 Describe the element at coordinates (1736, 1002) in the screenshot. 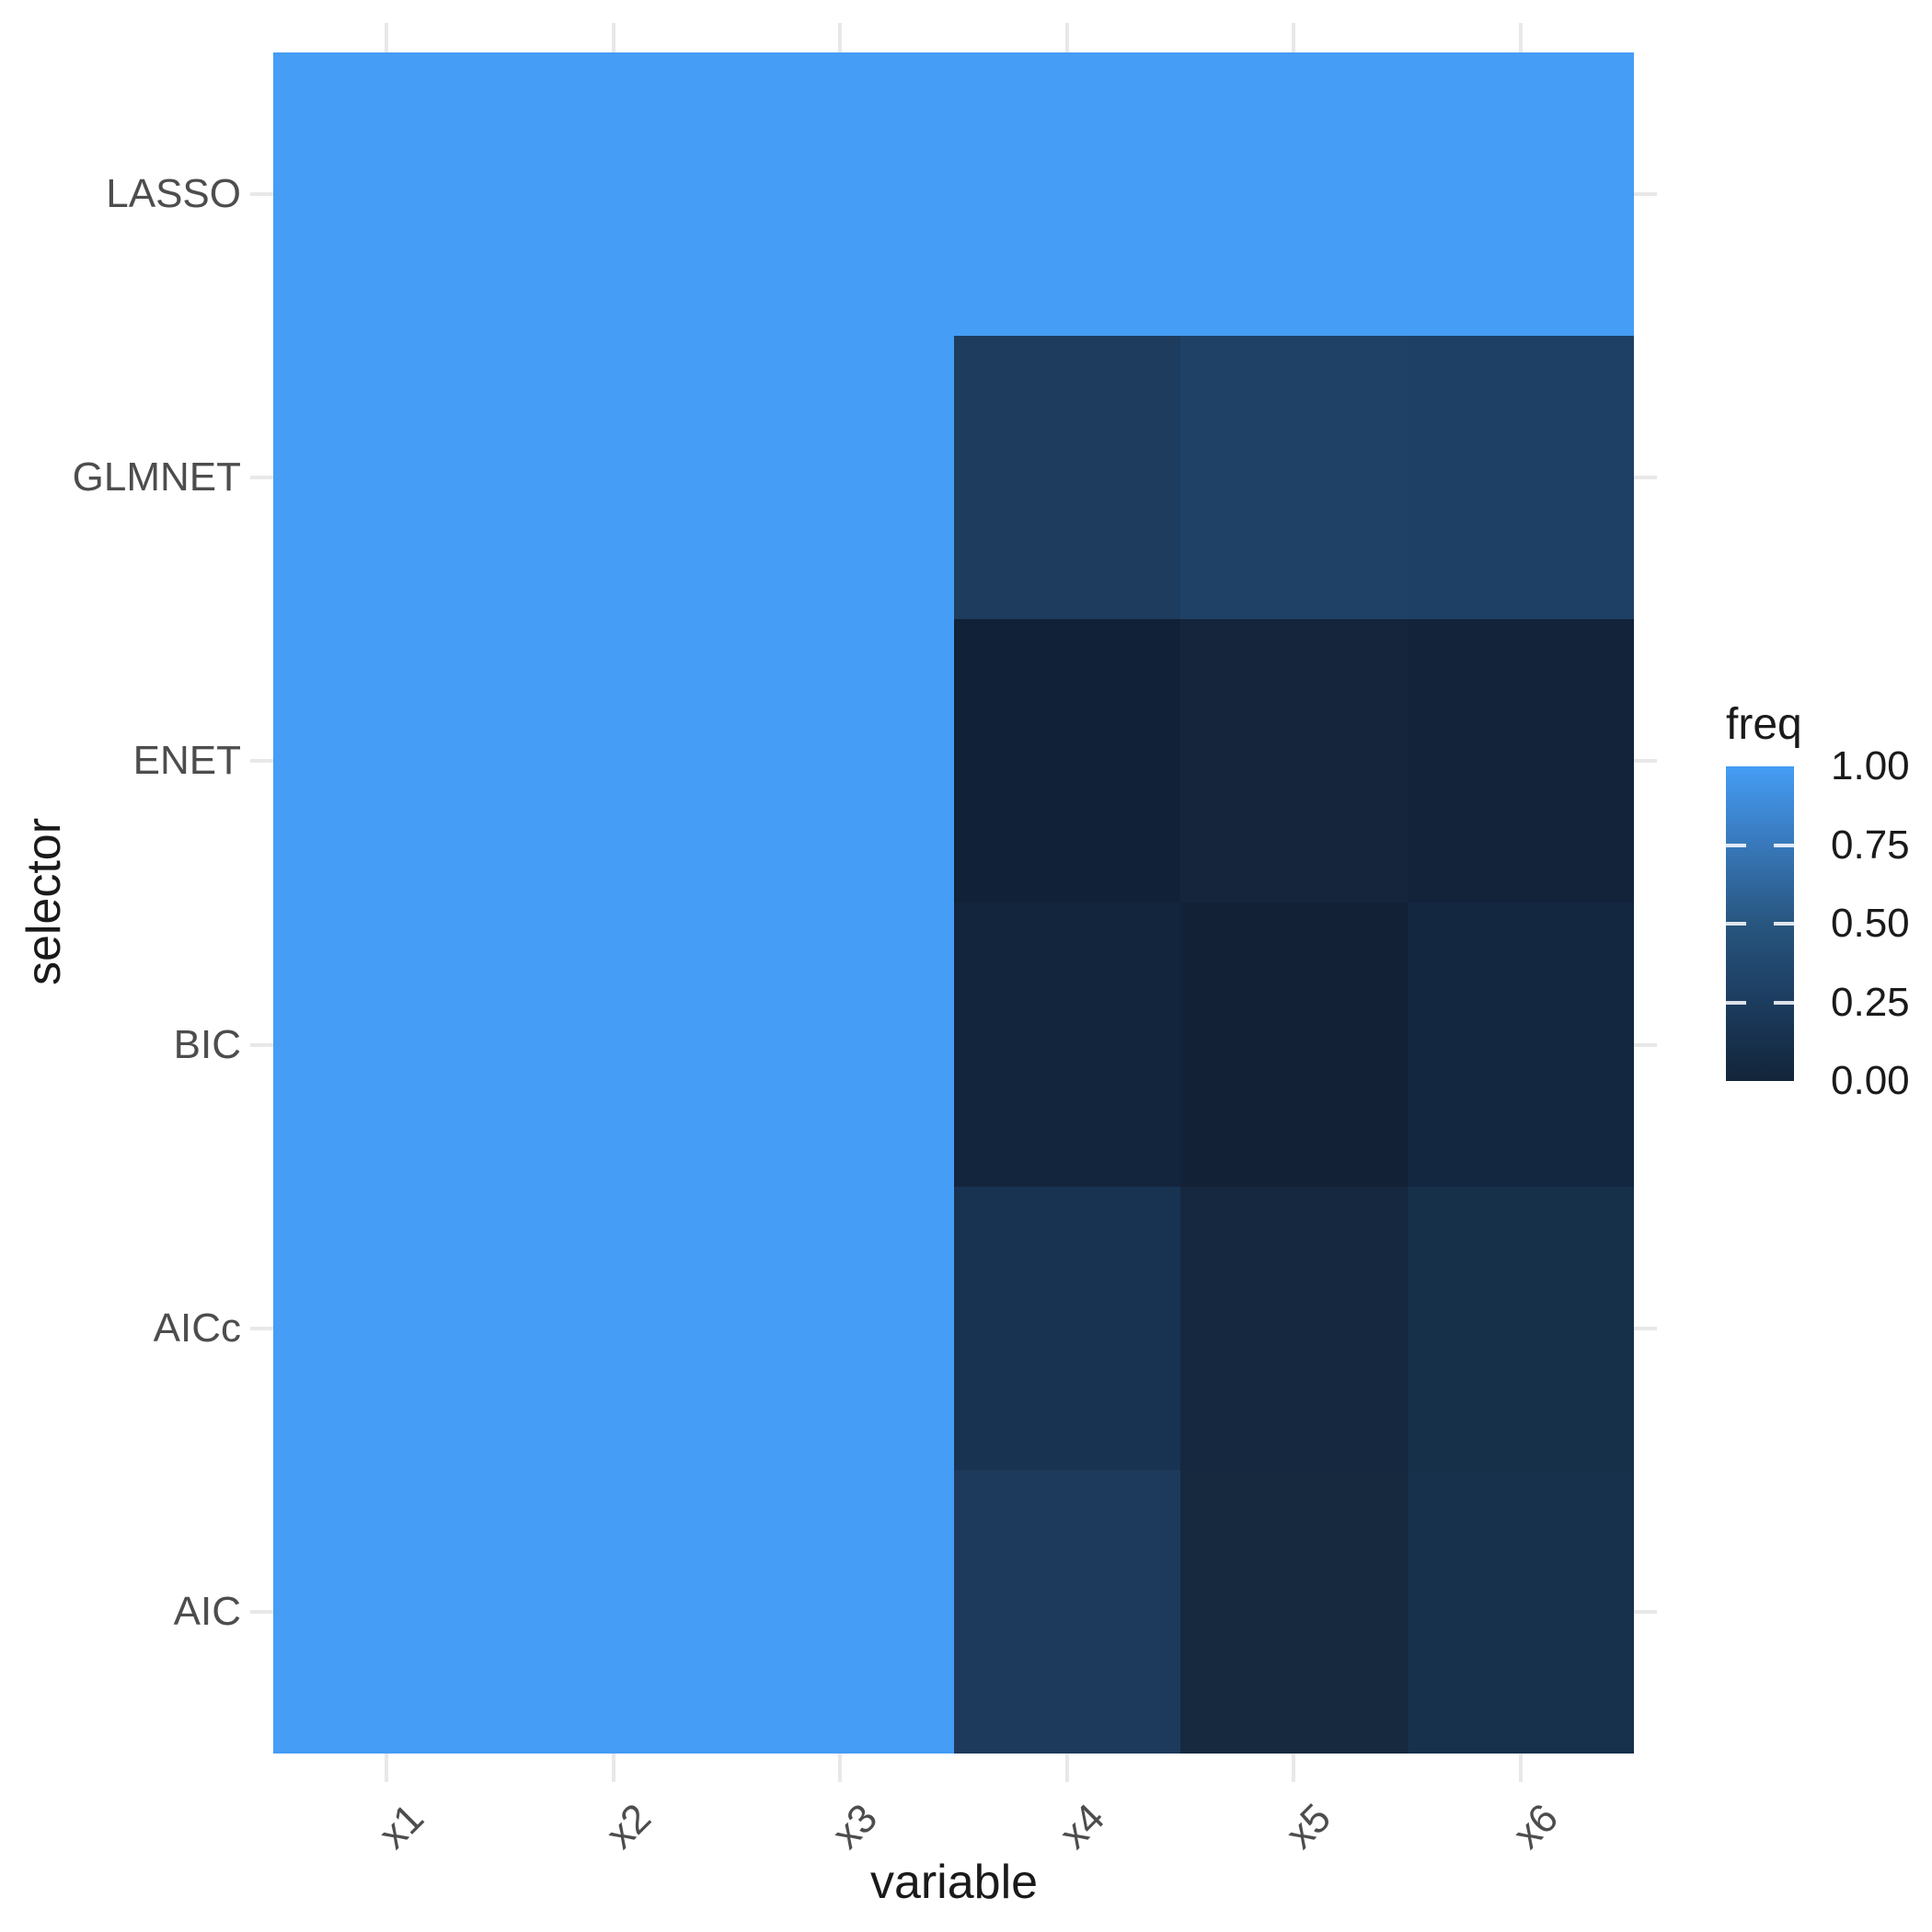

I see `legend-notch-0.25-left` at that location.